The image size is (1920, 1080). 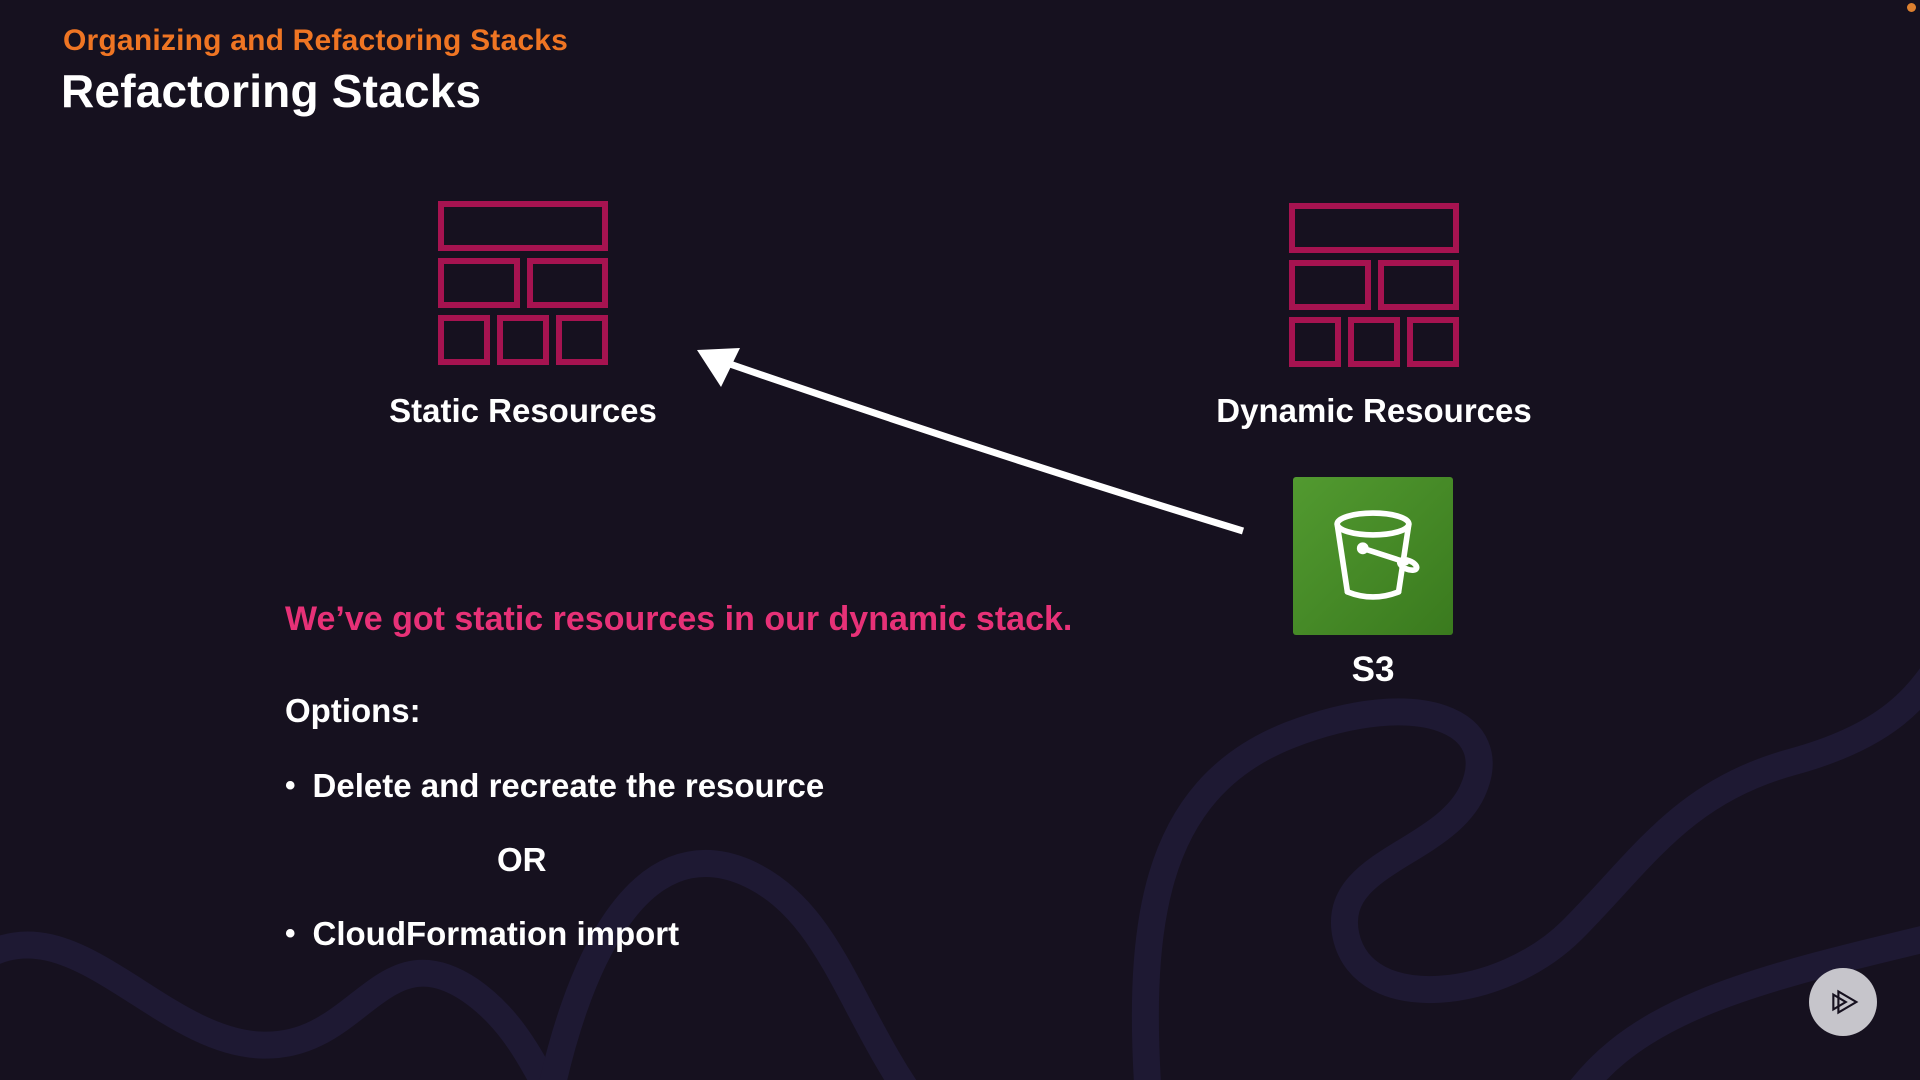 I want to click on dynamic-stack-label: Dynamic Resources, so click(x=1374, y=410).